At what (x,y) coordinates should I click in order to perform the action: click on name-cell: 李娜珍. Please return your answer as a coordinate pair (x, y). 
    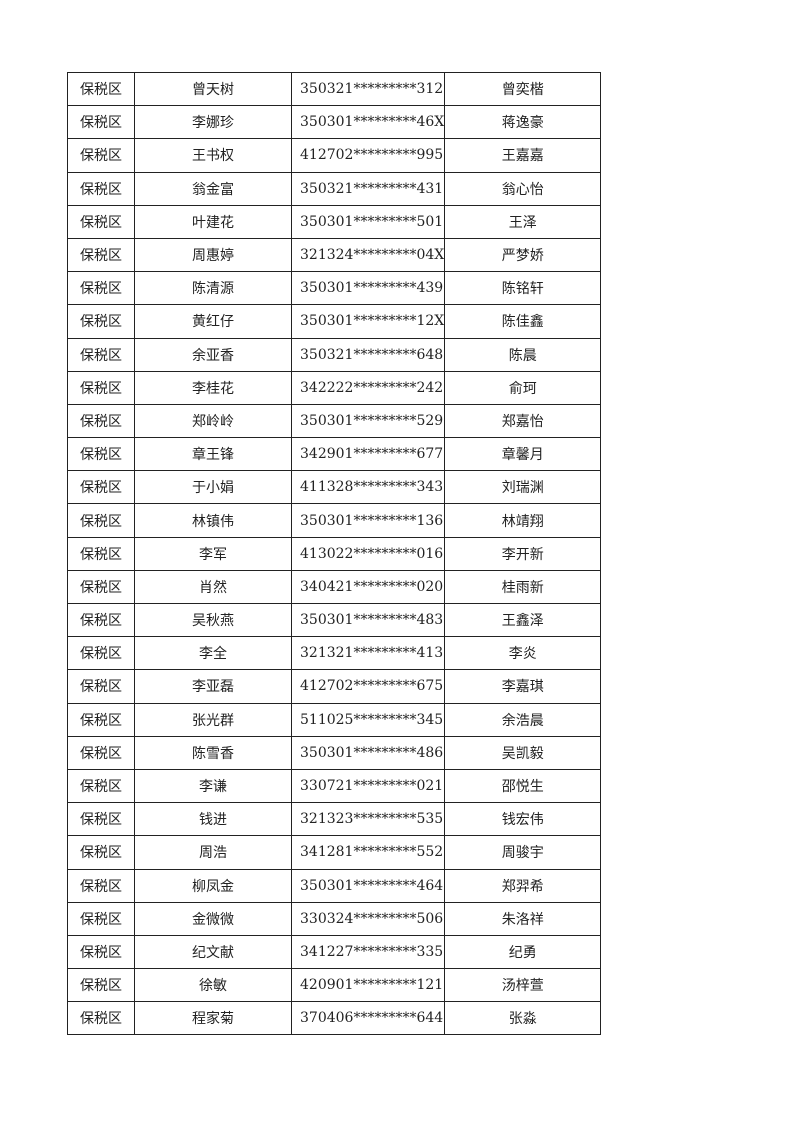
    Looking at the image, I should click on (213, 122).